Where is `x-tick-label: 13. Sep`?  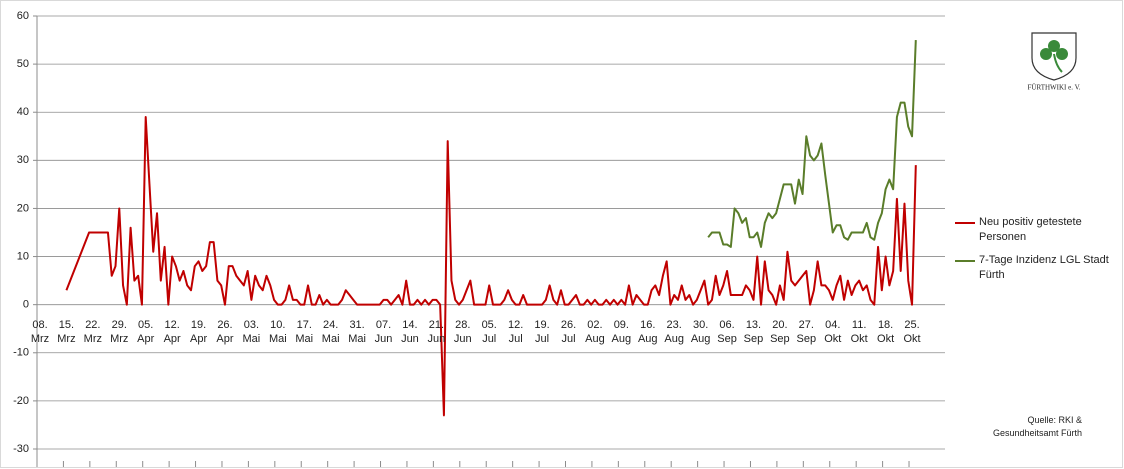 x-tick-label: 13. Sep is located at coordinates (753, 332).